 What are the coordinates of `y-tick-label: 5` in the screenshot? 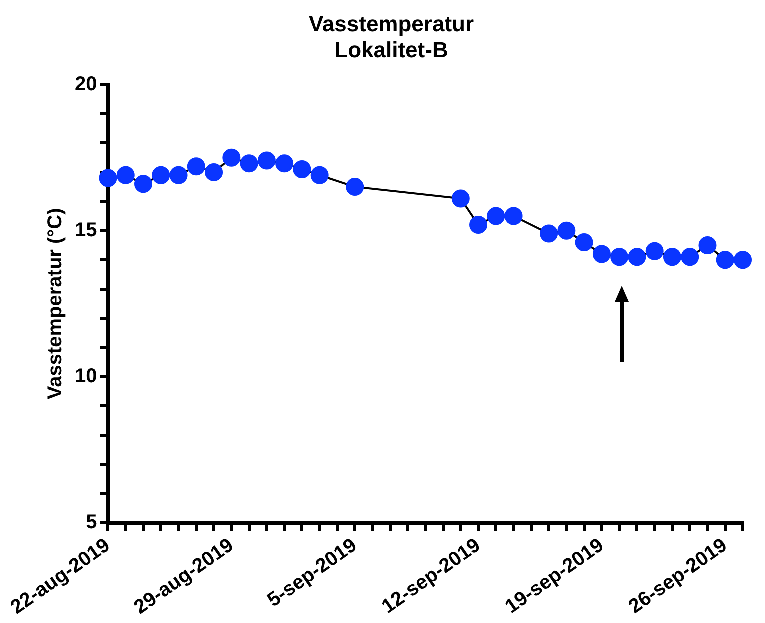 It's located at (92, 523).